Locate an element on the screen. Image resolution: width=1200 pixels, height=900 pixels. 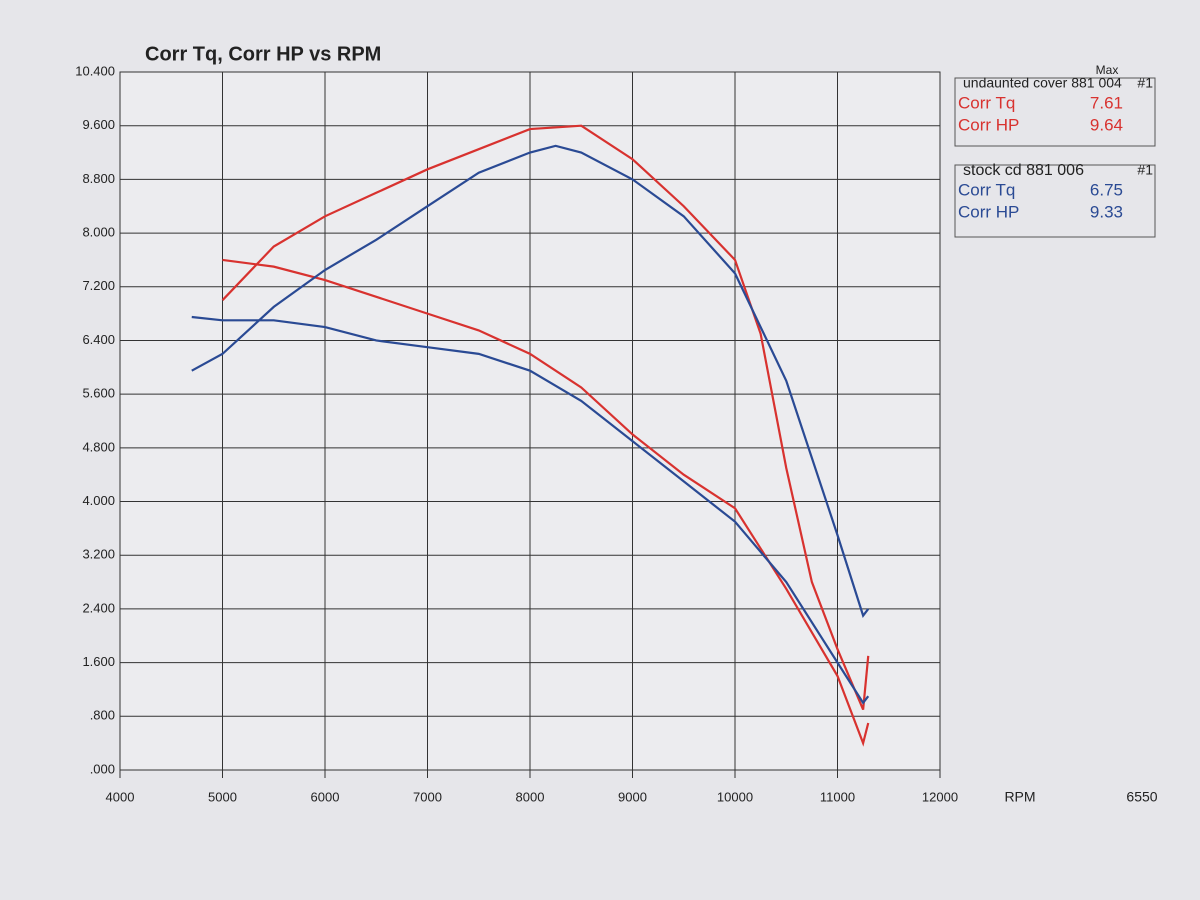
chart-title: Corr Tq, Corr HP vs RPM is located at coordinates (263, 54).